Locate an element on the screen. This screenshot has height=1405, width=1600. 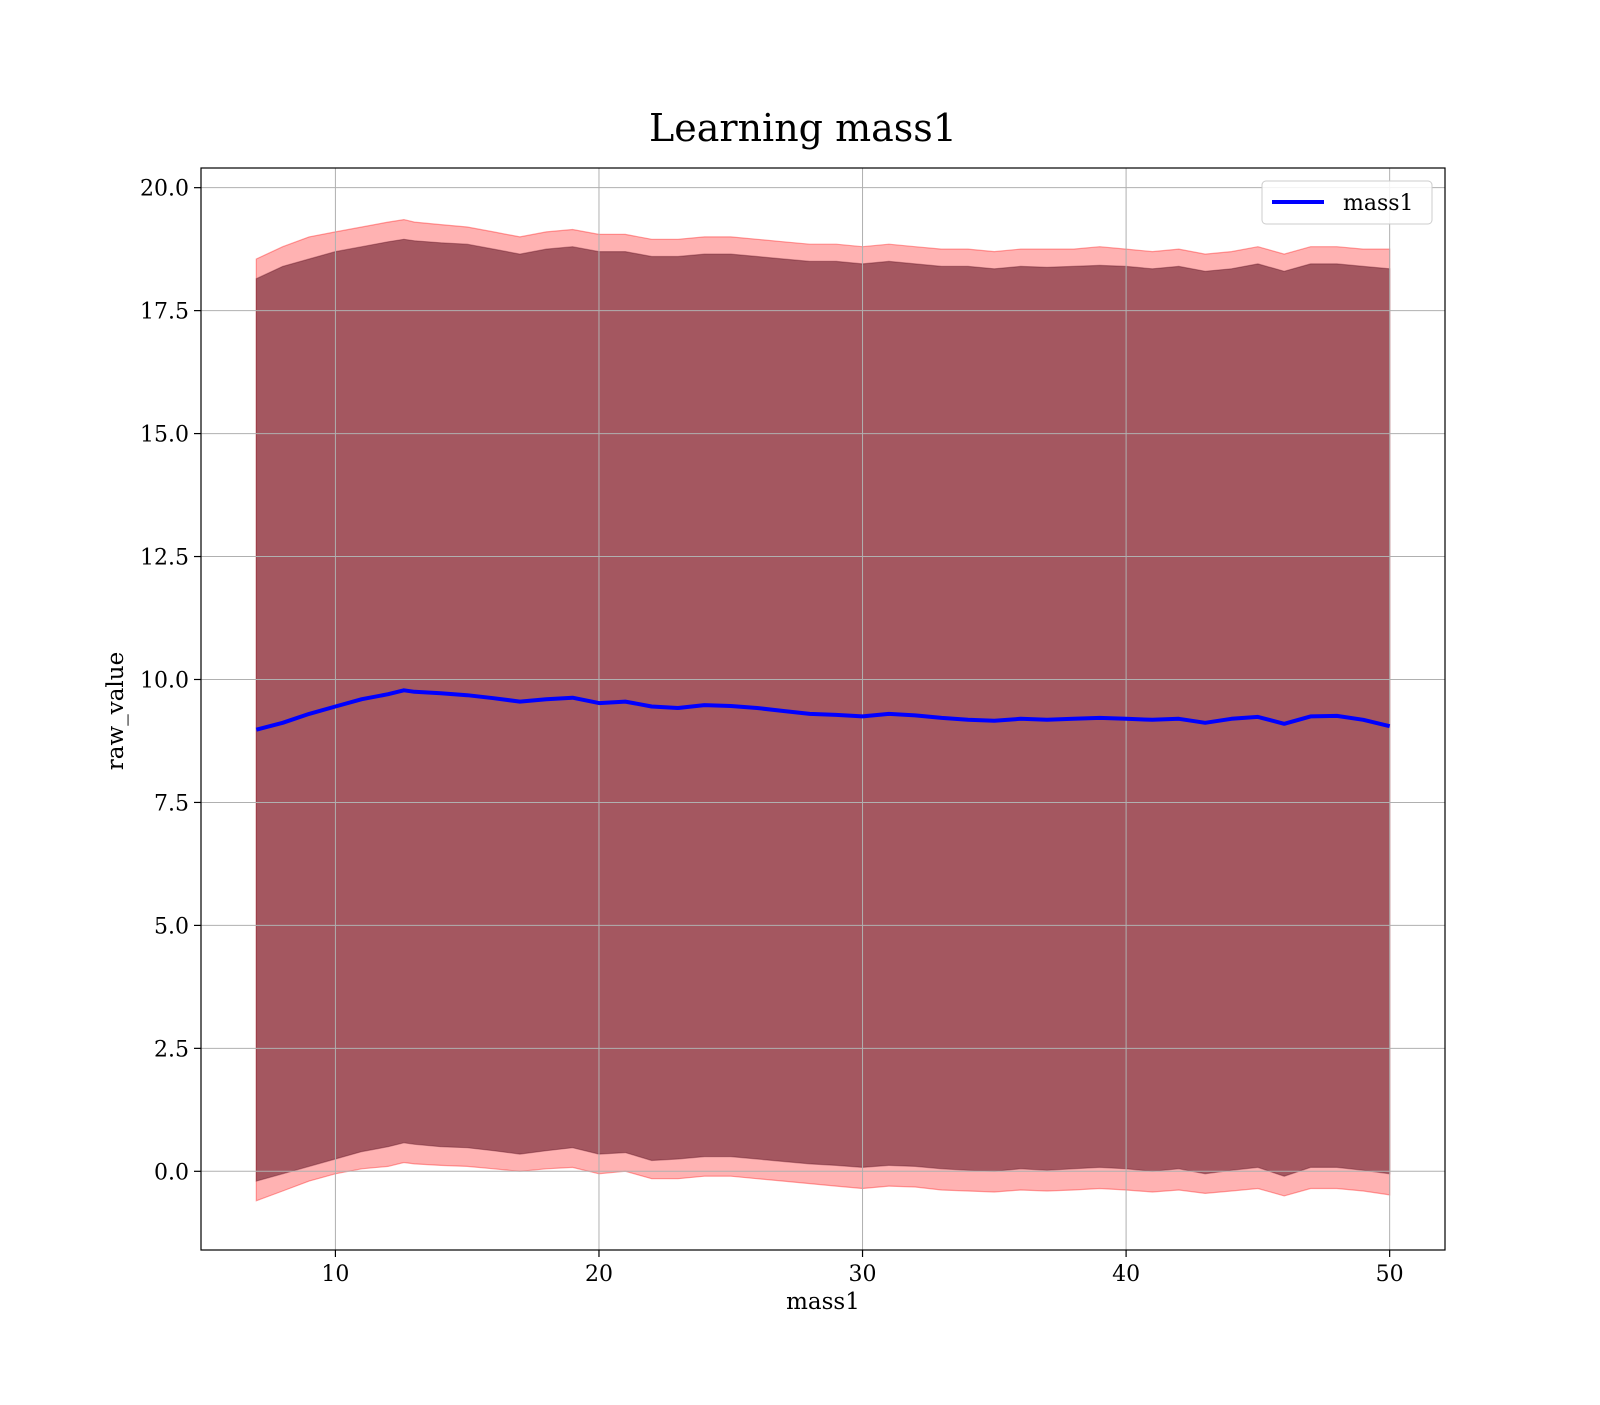
legend-box is located at coordinates (1347, 202).